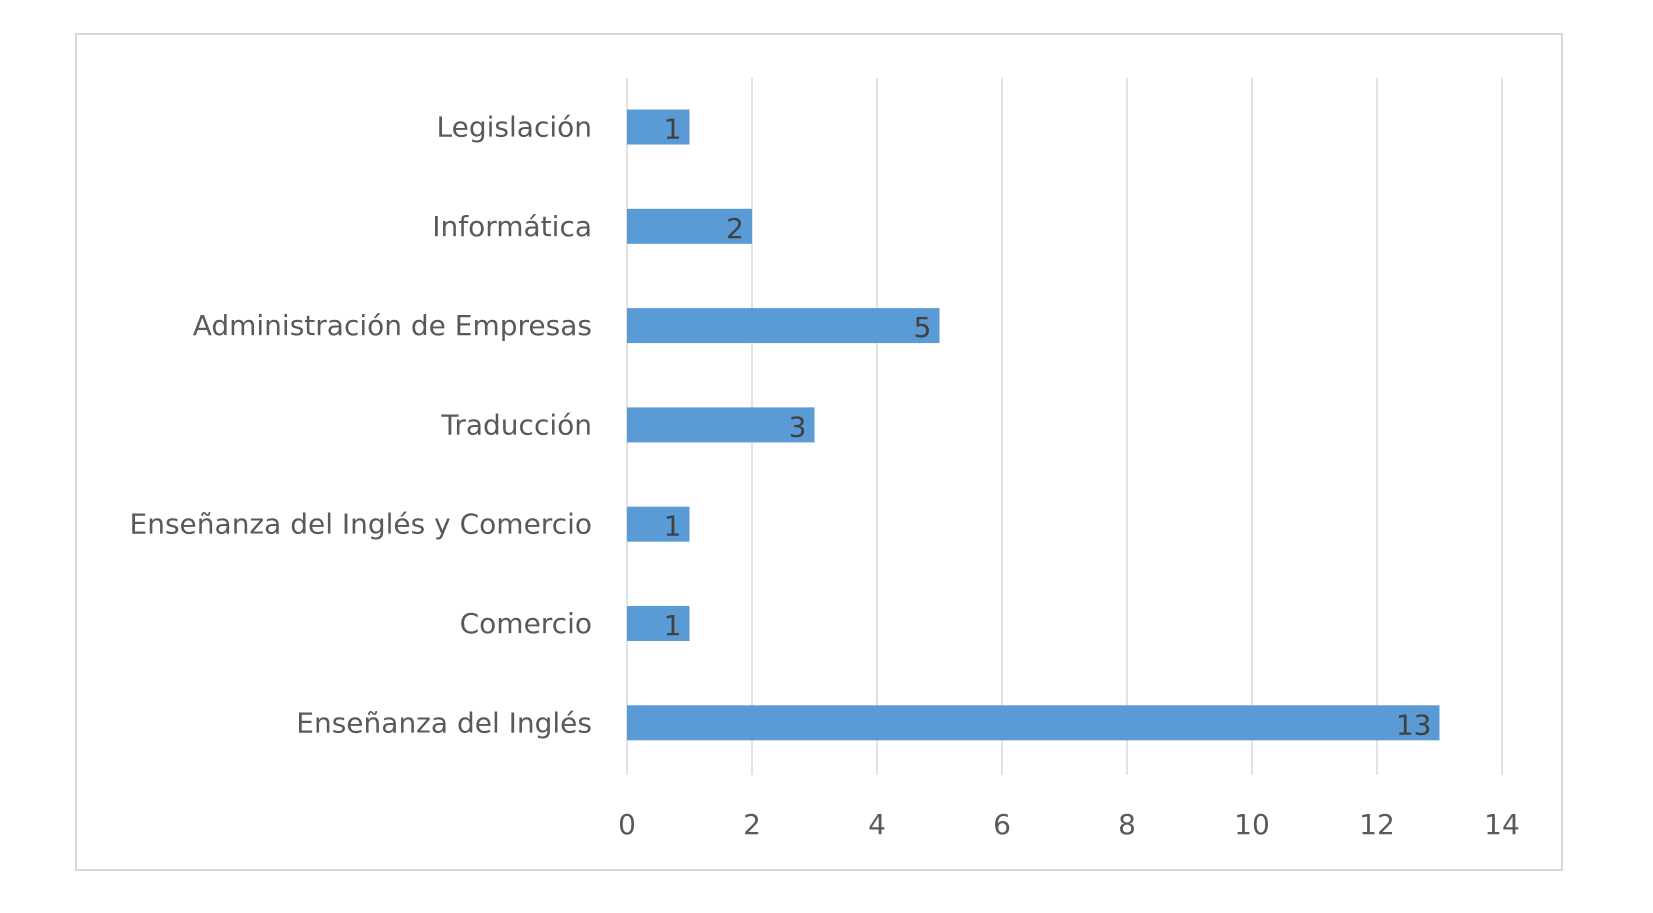  What do you see at coordinates (1127, 824) in the screenshot?
I see `x-tick-label: 8` at bounding box center [1127, 824].